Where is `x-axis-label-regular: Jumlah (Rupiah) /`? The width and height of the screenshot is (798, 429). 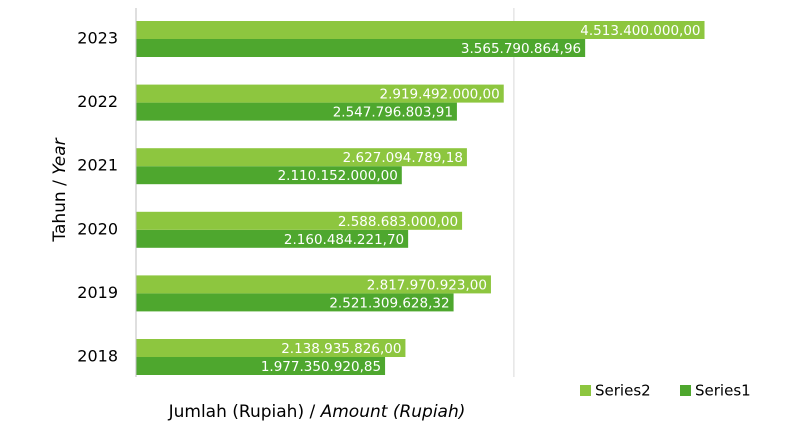 x-axis-label-regular: Jumlah (Rupiah) / is located at coordinates (244, 412).